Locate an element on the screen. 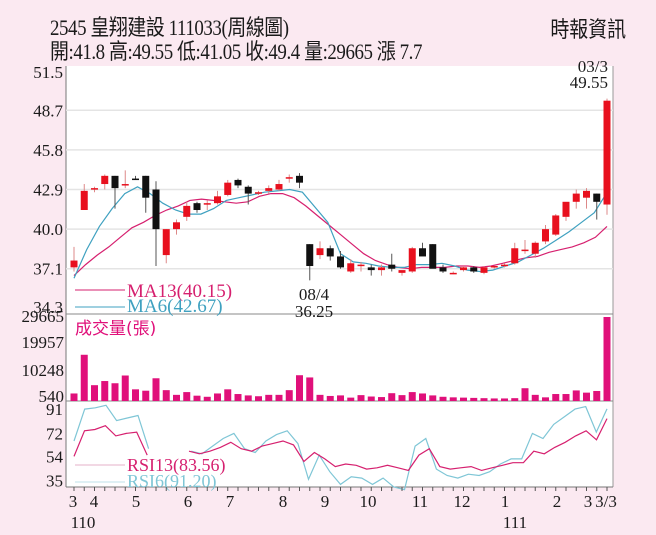  price-ytick: 51.5 is located at coordinates (48, 72).